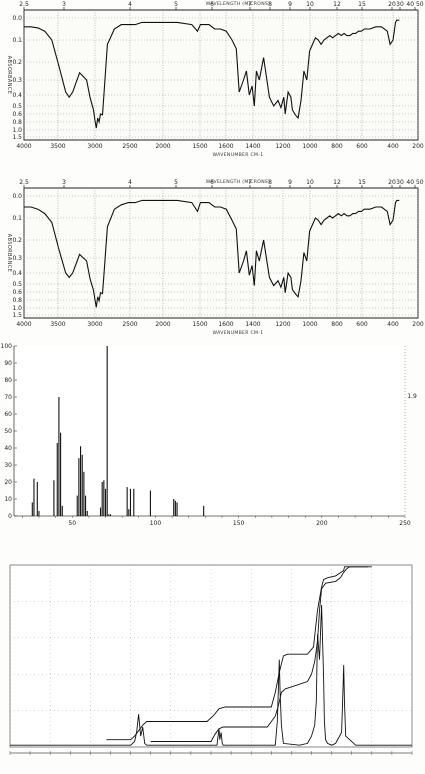  What do you see at coordinates (8, 414) in the screenshot?
I see `y-tick-label: 60` at bounding box center [8, 414].